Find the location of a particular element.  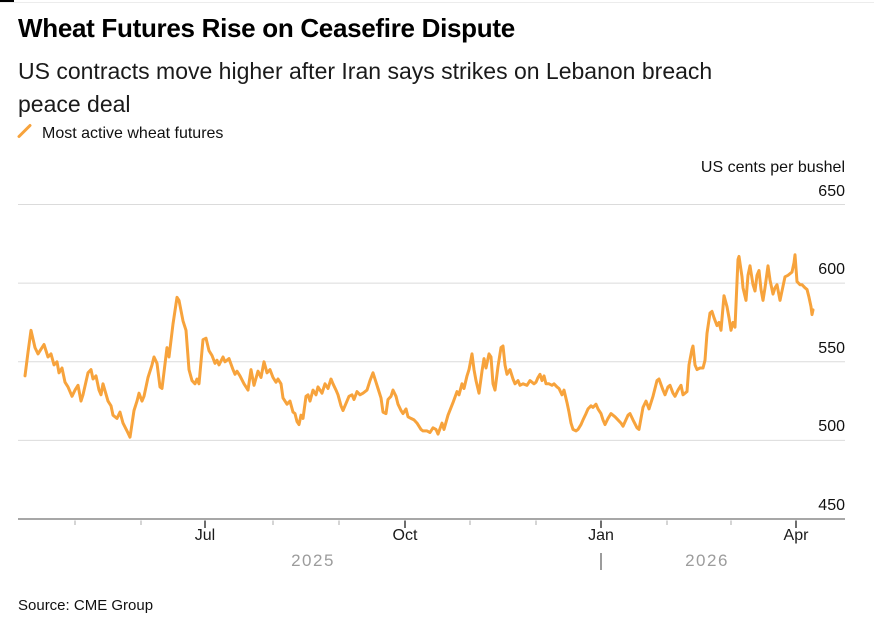

y-axis-tick-label-650: 650 is located at coordinates (831, 191).